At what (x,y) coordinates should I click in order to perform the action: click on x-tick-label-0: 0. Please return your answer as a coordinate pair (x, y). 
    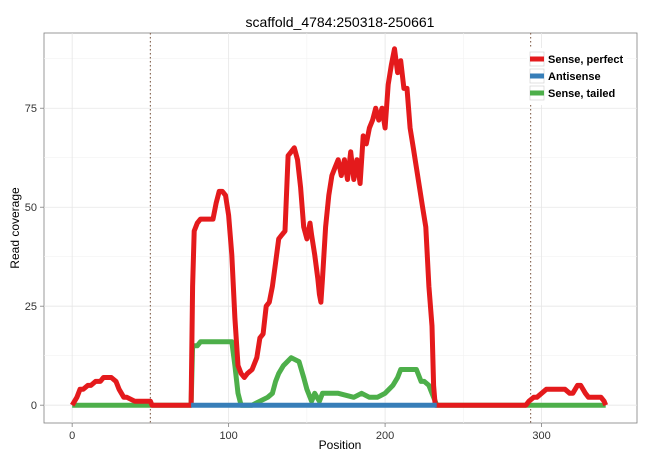
    Looking at the image, I should click on (72, 436).